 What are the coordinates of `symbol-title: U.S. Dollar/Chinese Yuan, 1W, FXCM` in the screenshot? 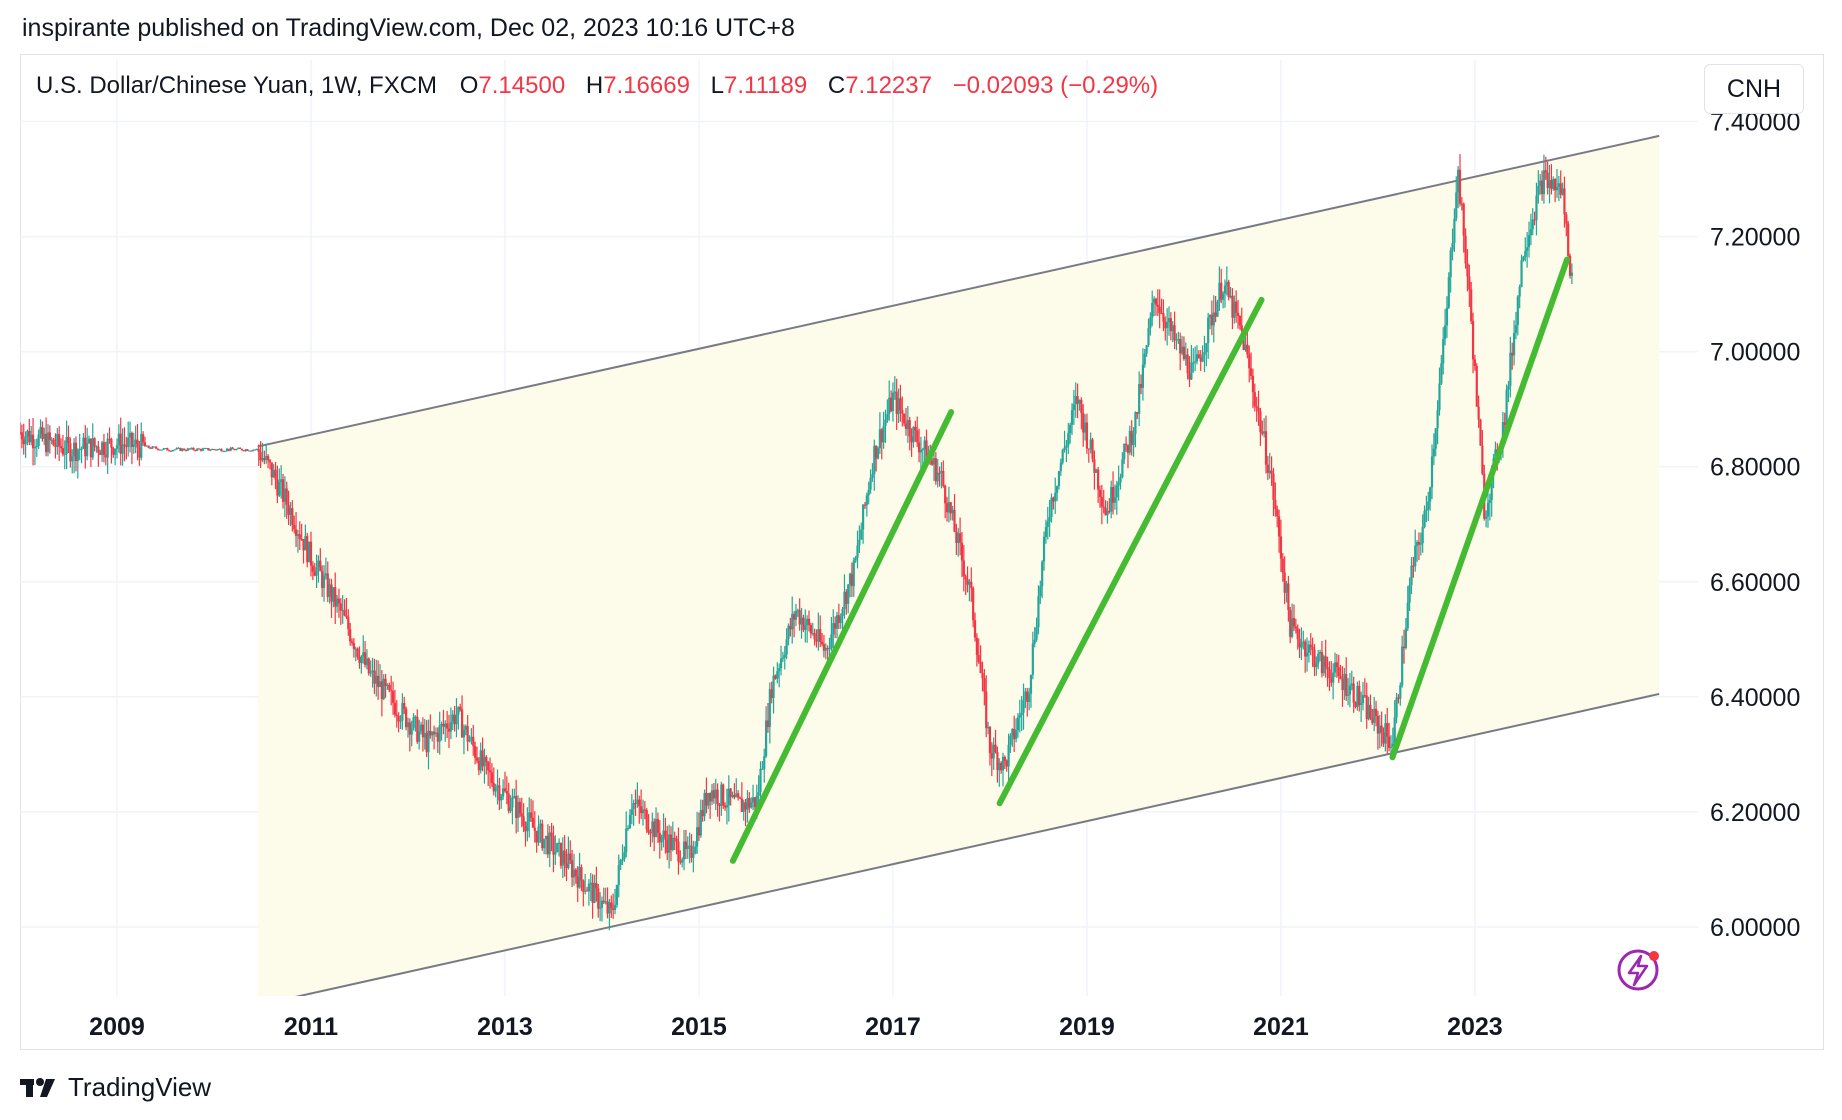 It's located at (237, 85).